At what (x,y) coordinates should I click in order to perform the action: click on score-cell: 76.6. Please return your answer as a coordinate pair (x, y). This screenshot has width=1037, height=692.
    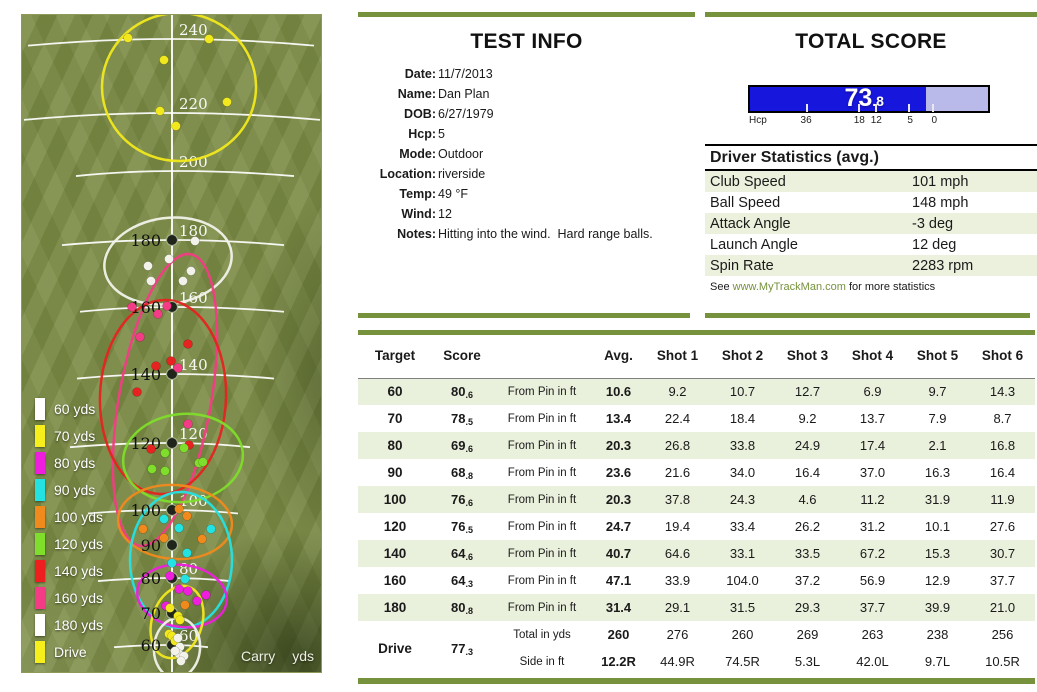
    Looking at the image, I should click on (462, 499).